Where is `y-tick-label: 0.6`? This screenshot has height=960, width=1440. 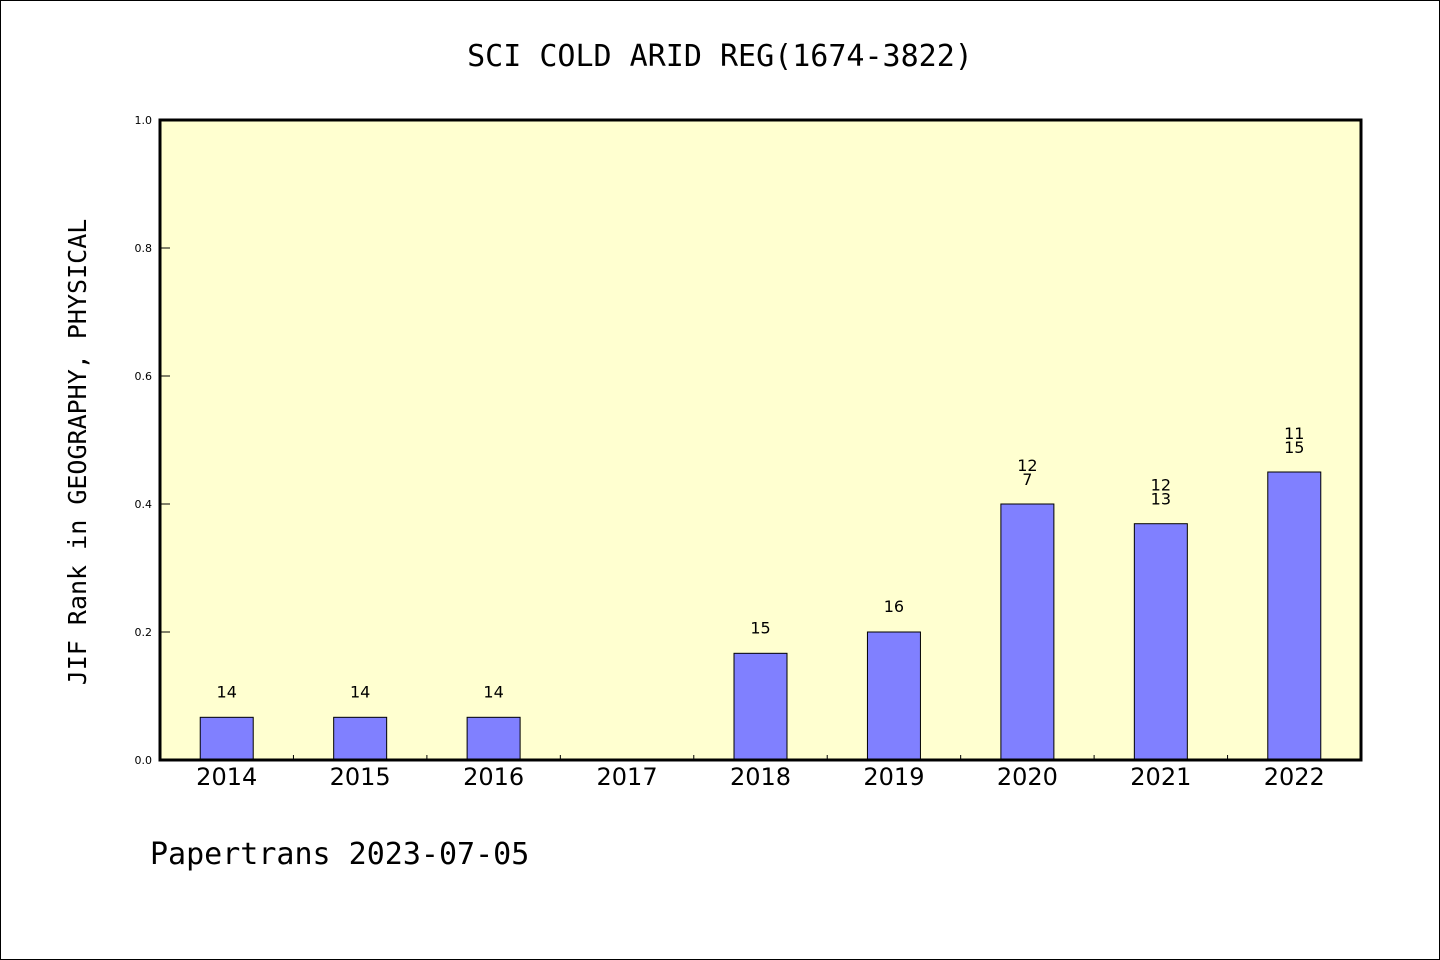 y-tick-label: 0.6 is located at coordinates (144, 376).